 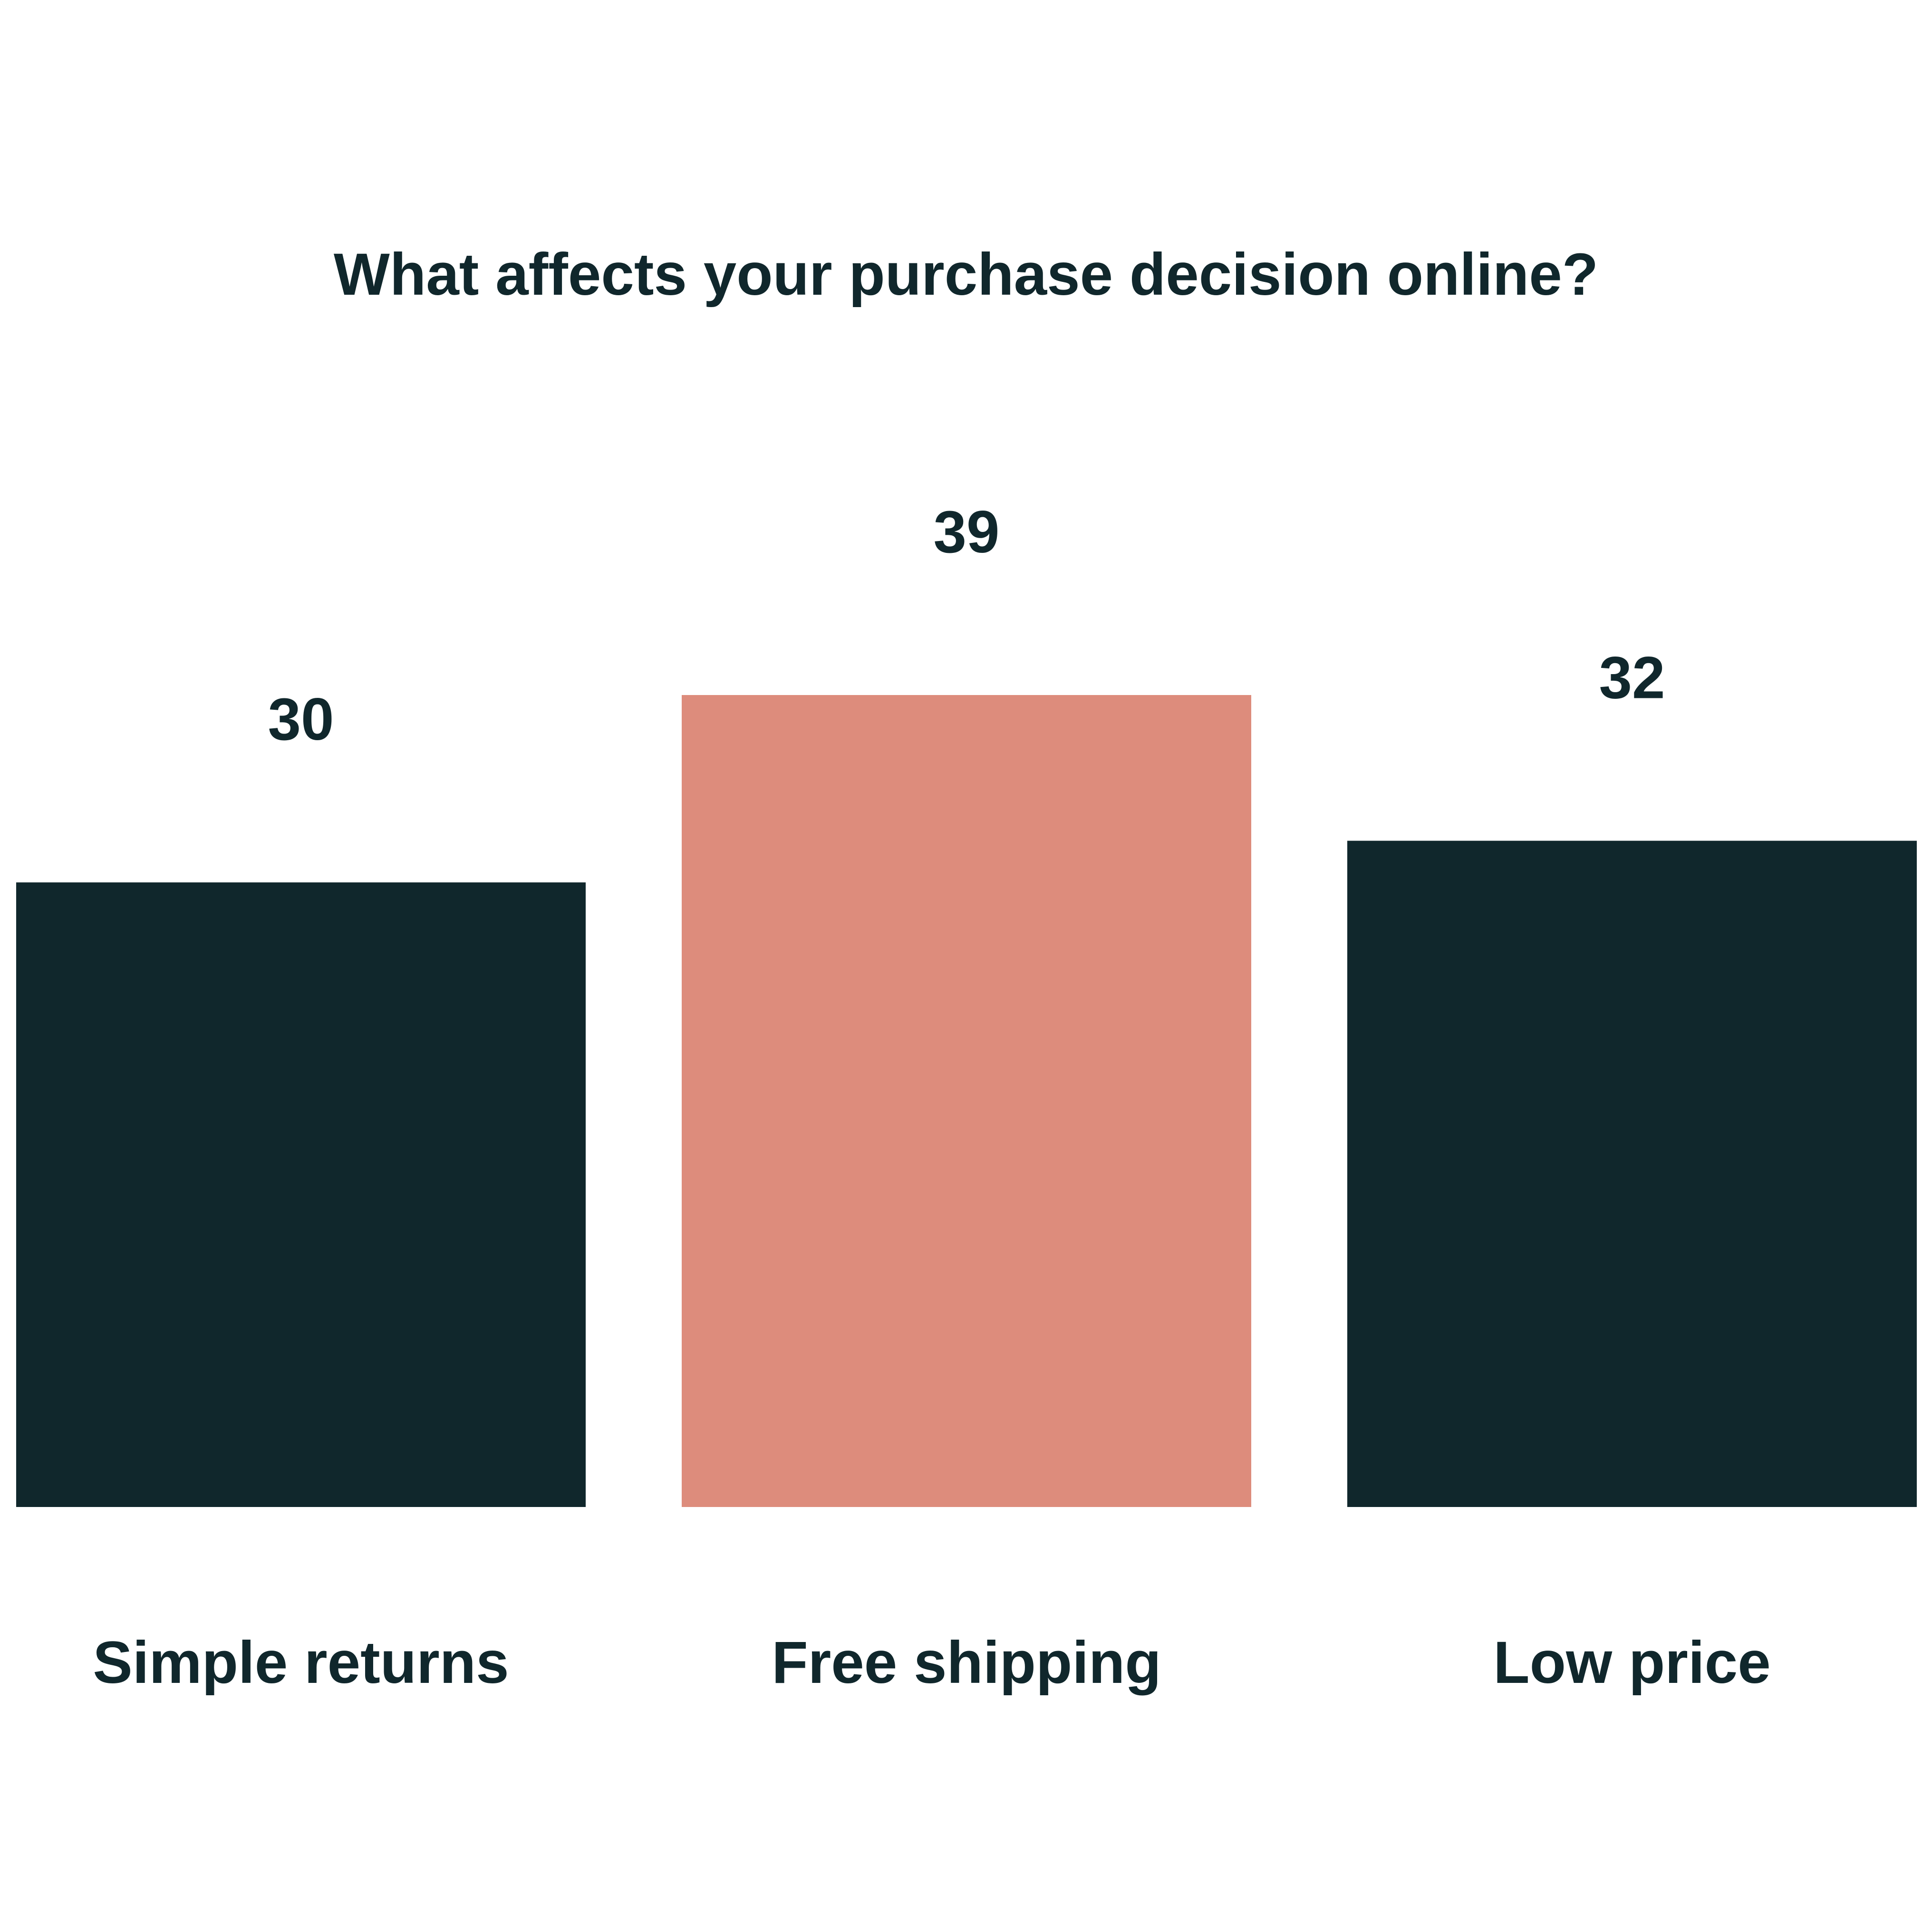 What do you see at coordinates (966, 626) in the screenshot?
I see `value-labels-group: 30 39 32` at bounding box center [966, 626].